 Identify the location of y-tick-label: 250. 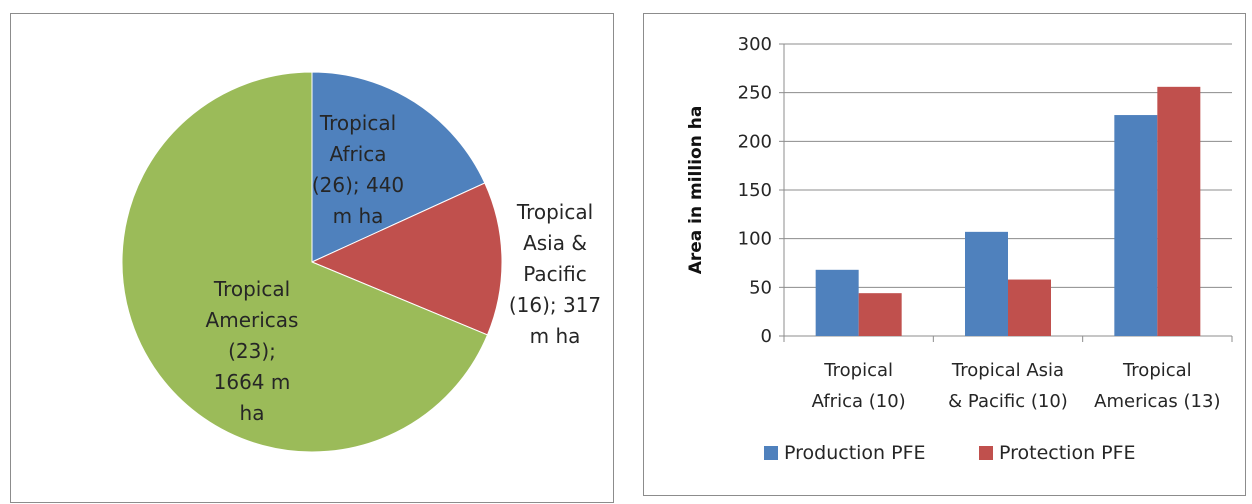
(755, 93).